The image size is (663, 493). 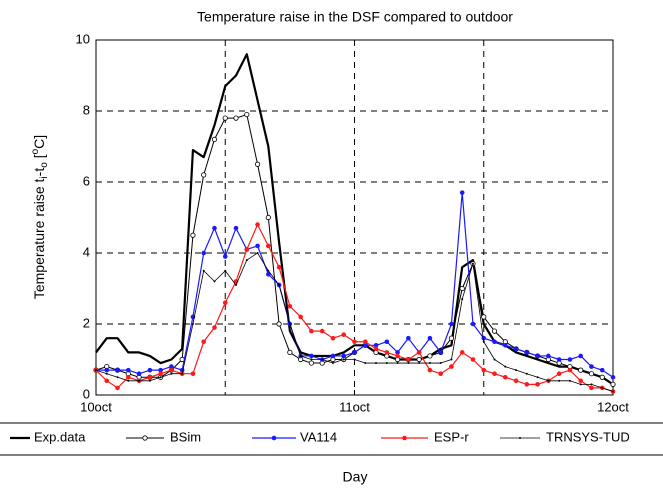 I want to click on legend-label: TRNSYS-TUD, so click(x=588, y=436).